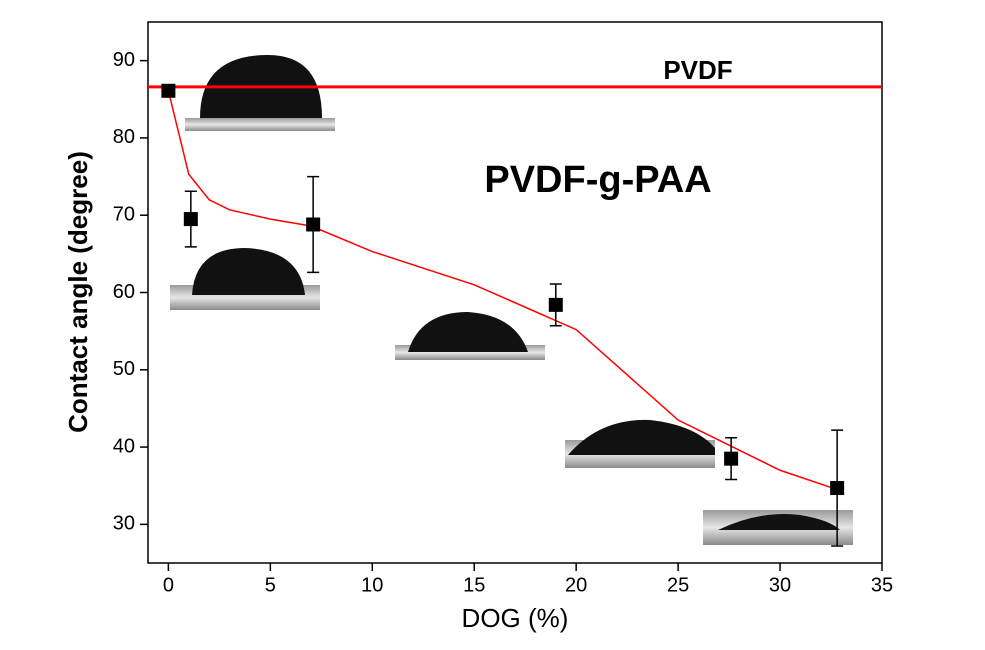 This screenshot has height=650, width=985. I want to click on annotation: PVDF-g-PAA, so click(597, 180).